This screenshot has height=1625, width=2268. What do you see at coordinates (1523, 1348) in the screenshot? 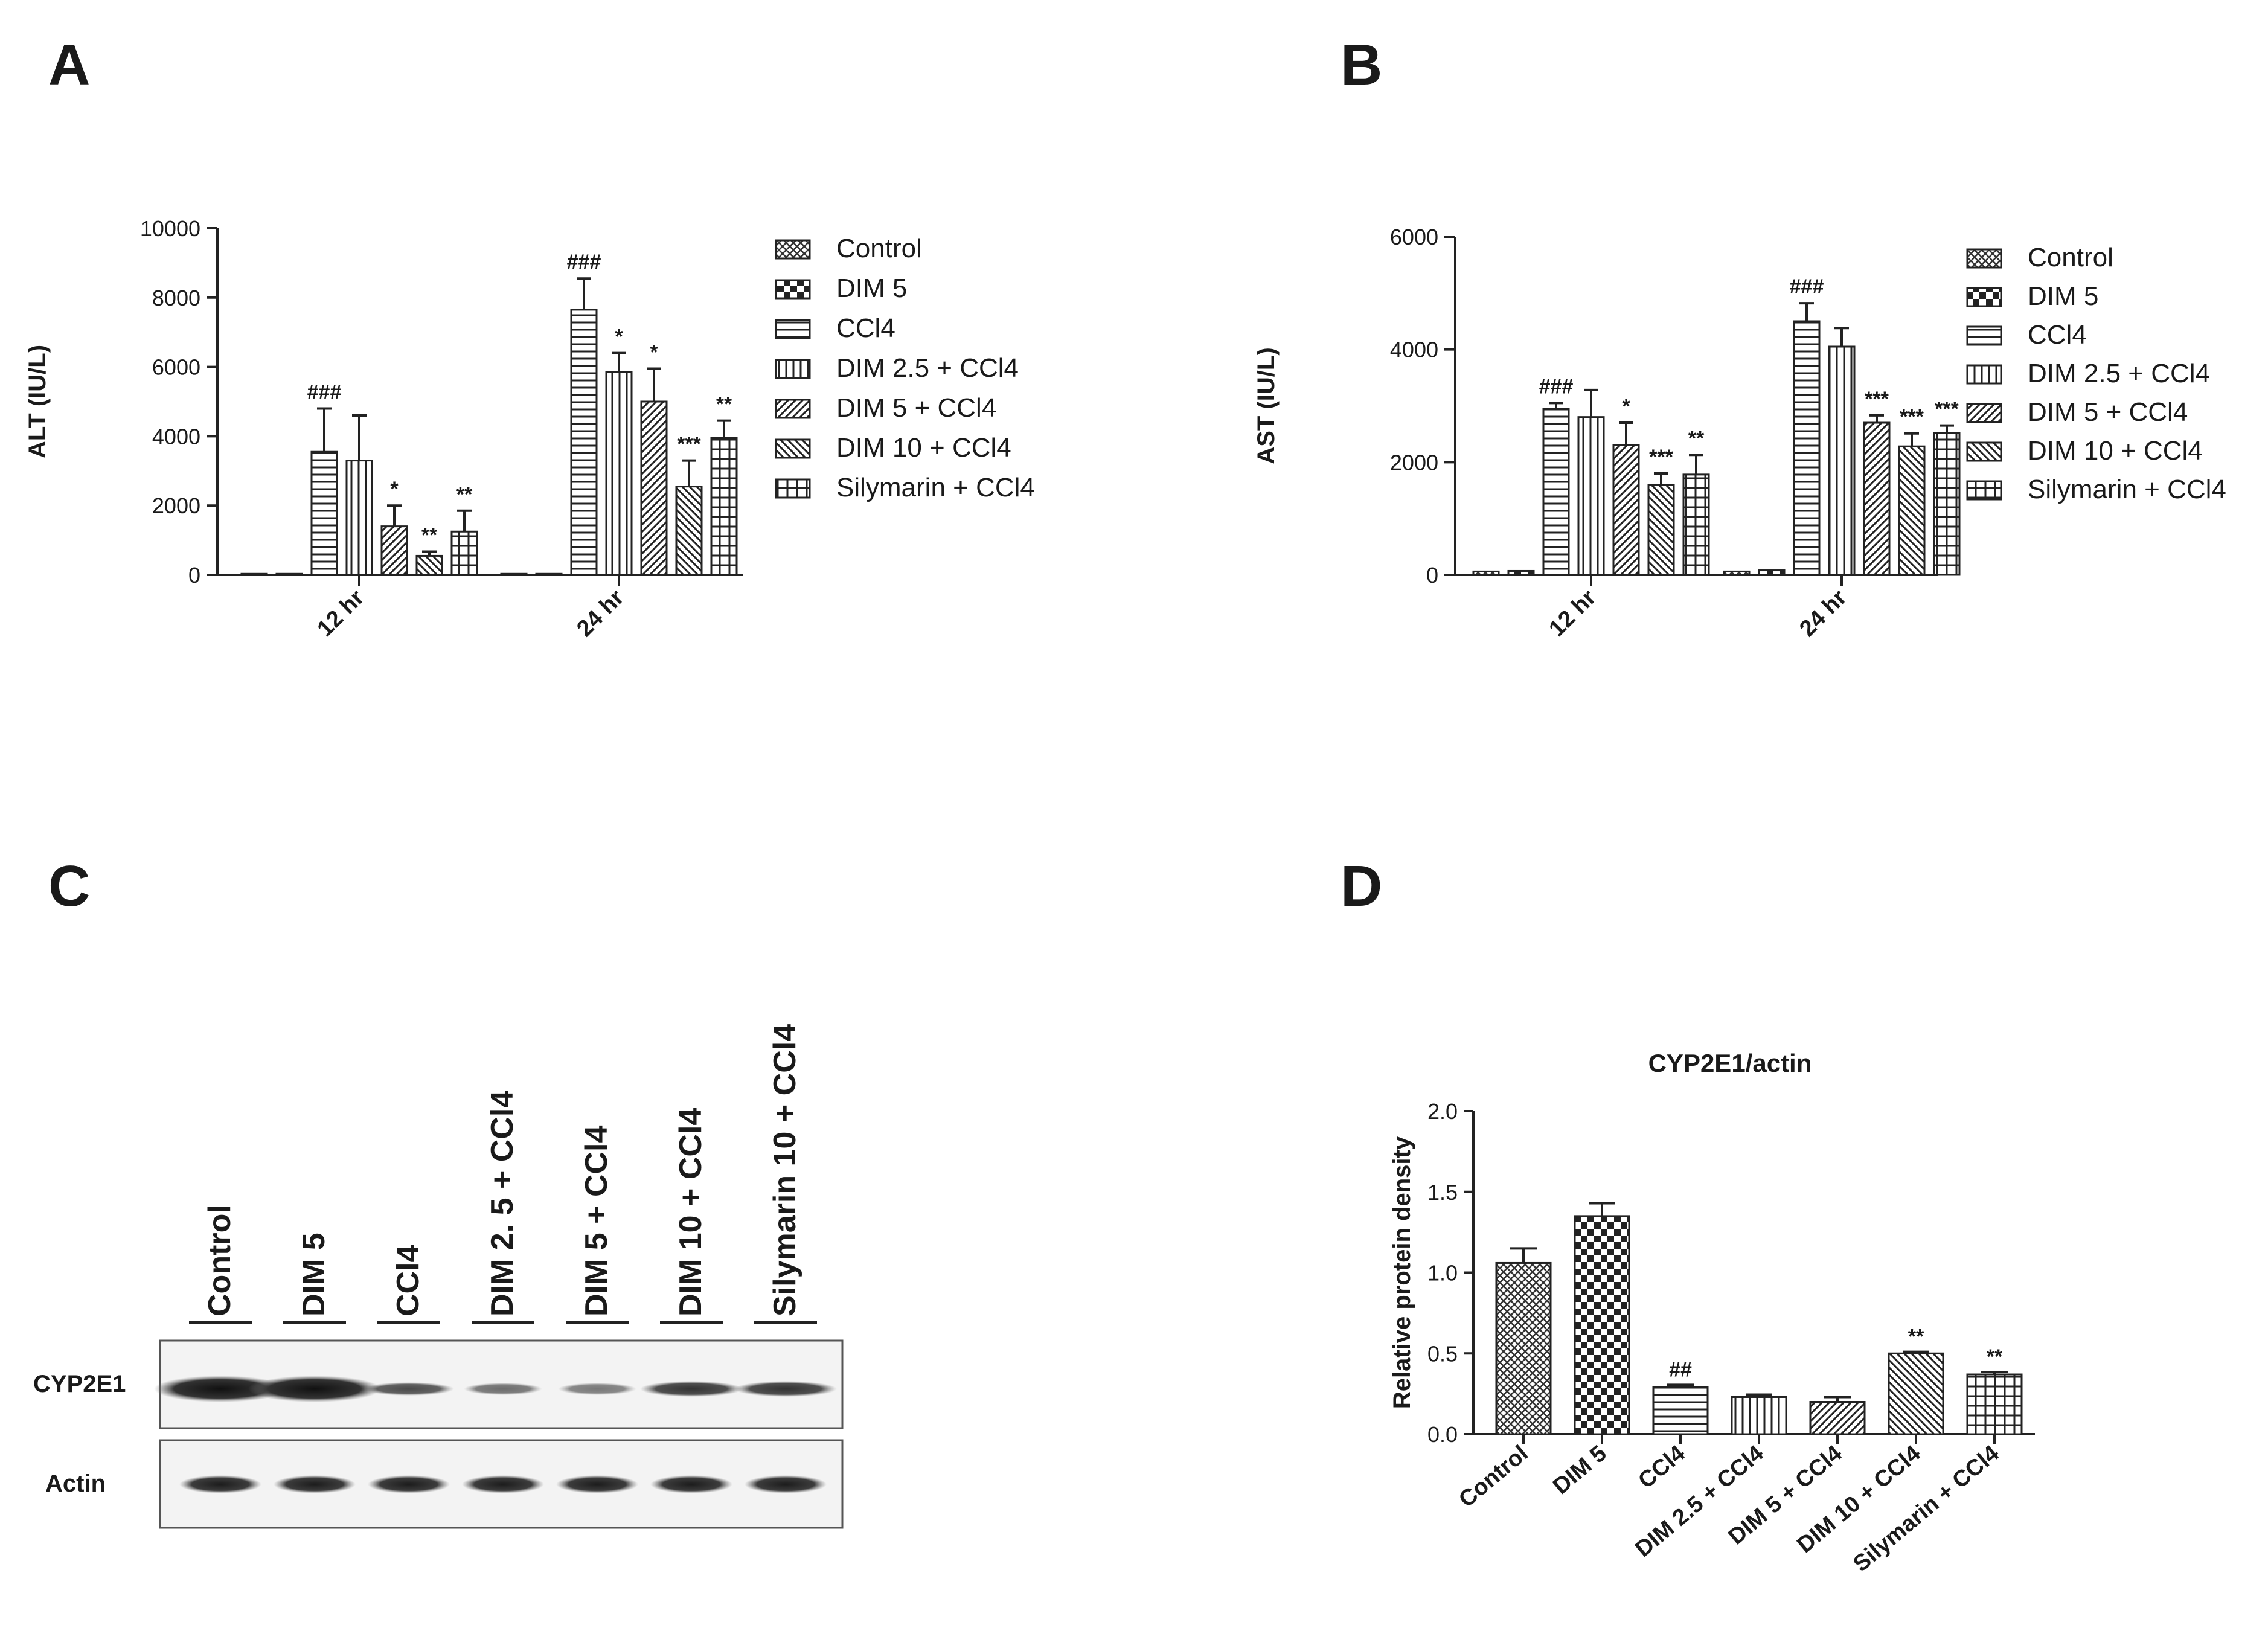
I see `bar-control` at bounding box center [1523, 1348].